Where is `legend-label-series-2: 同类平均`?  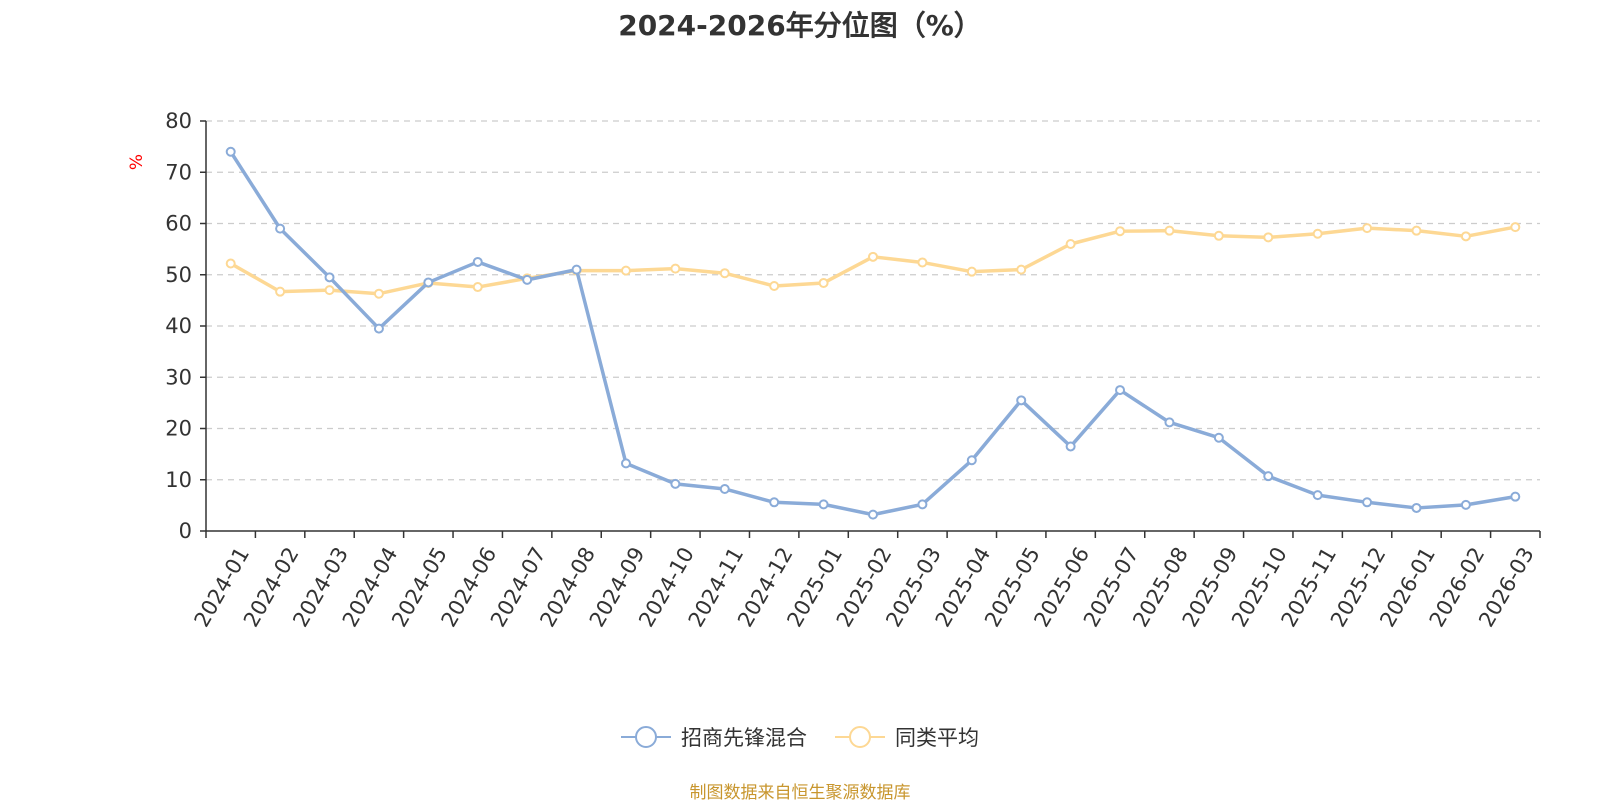 legend-label-series-2: 同类平均 is located at coordinates (937, 738).